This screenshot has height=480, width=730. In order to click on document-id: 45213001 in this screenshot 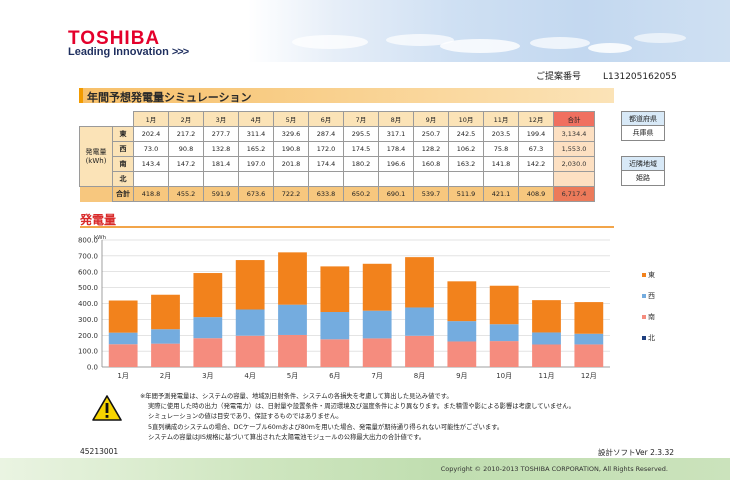, I will do `click(99, 451)`.